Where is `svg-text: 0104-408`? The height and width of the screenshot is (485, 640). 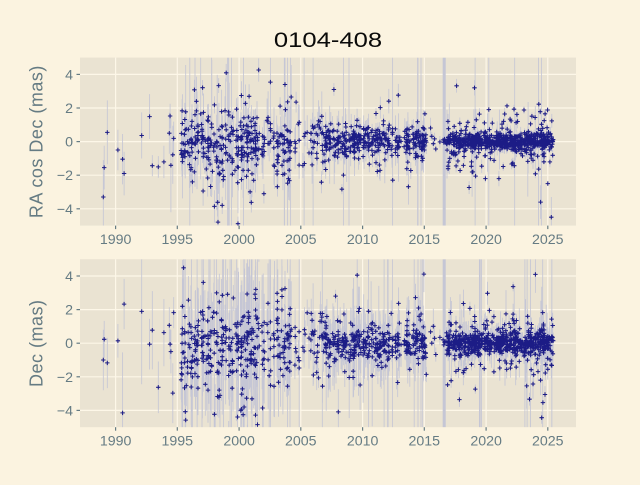
svg-text: 0104-408 is located at coordinates (328, 39).